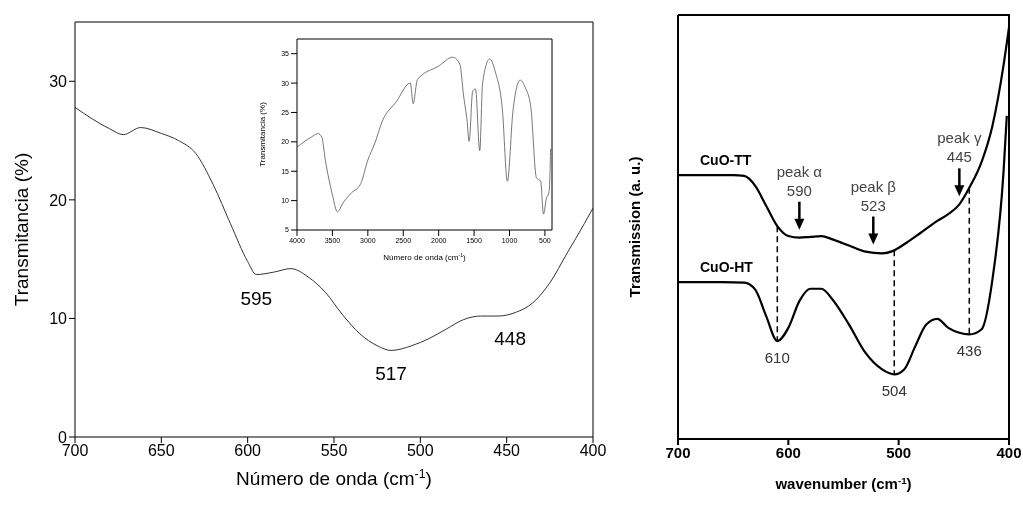 The width and height of the screenshot is (1023, 505). Describe the element at coordinates (727, 267) in the screenshot. I see `series-label: CuO-HT` at that location.